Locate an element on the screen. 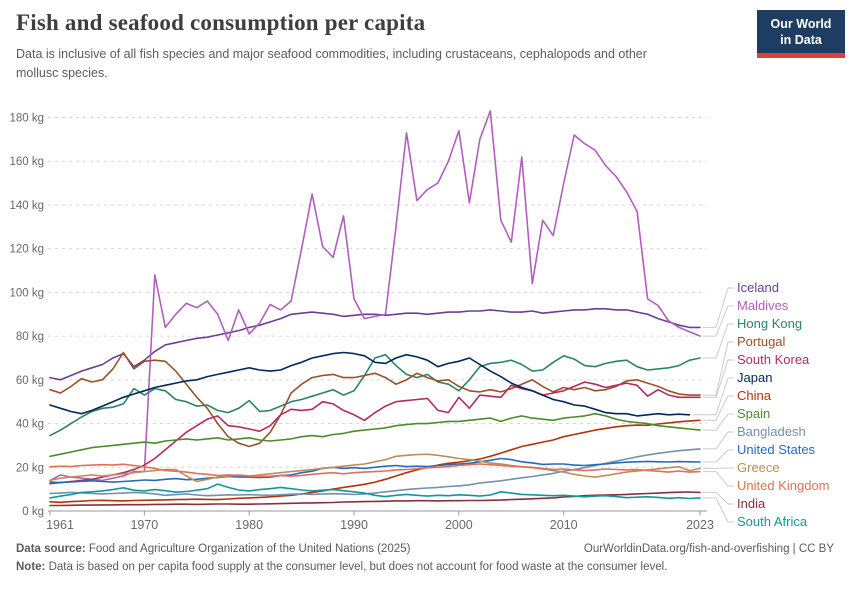 The width and height of the screenshot is (850, 600). y-tick-label-160: 160 kg is located at coordinates (26, 162).